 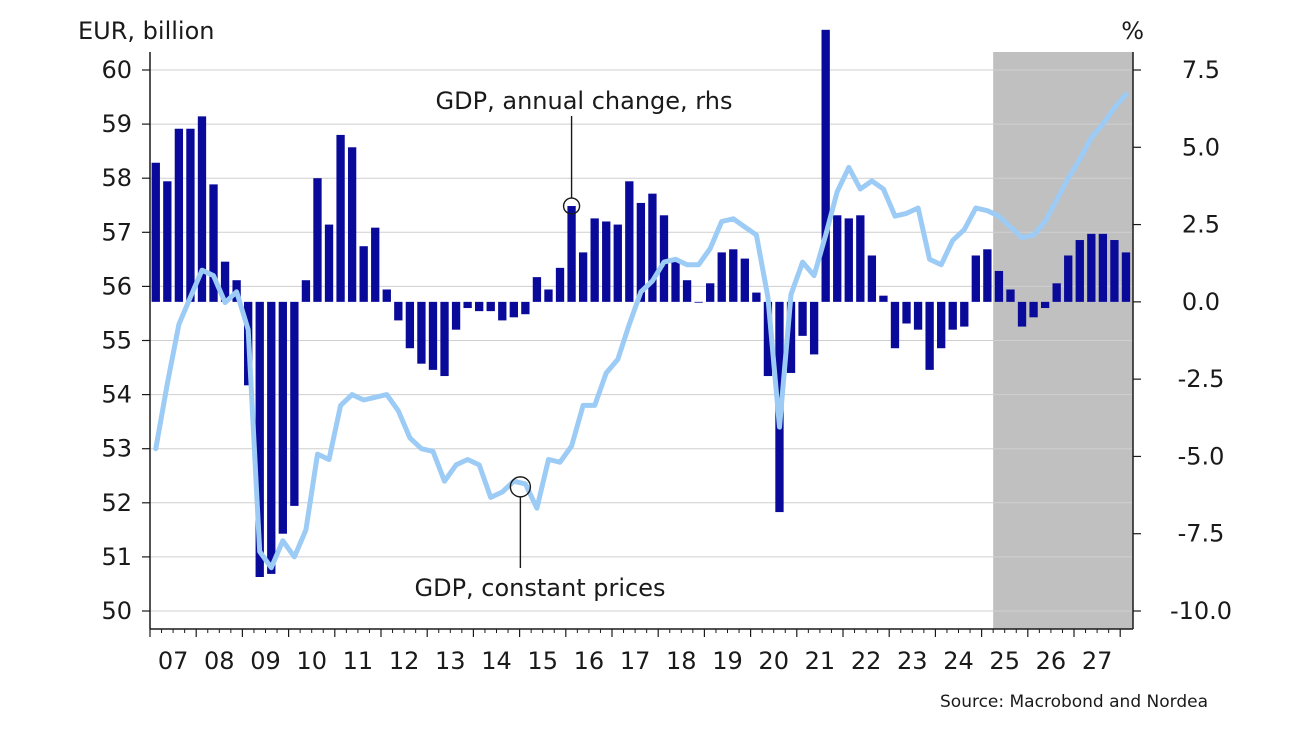 What do you see at coordinates (1074, 702) in the screenshot?
I see `source-note: Source: Macrobond and Nordea` at bounding box center [1074, 702].